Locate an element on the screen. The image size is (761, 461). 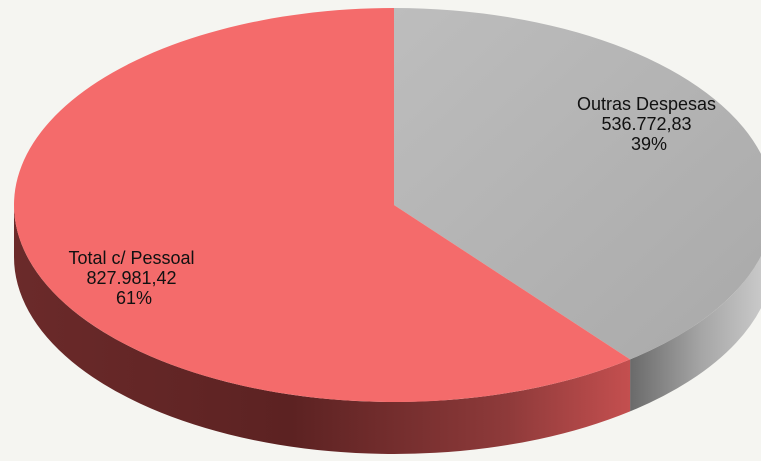
slice-percent-outras-despesas: 39% is located at coordinates (649, 144).